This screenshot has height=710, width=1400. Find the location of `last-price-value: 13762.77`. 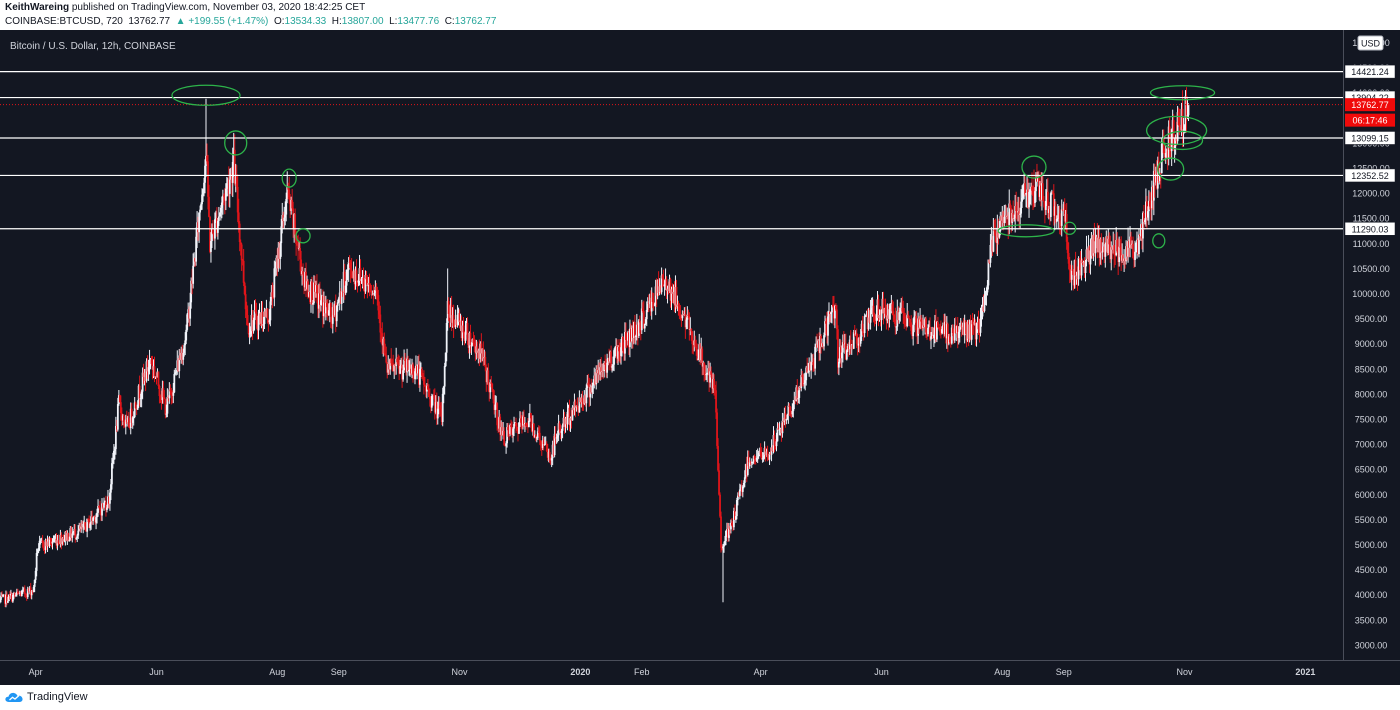

last-price-value: 13762.77 is located at coordinates (149, 21).